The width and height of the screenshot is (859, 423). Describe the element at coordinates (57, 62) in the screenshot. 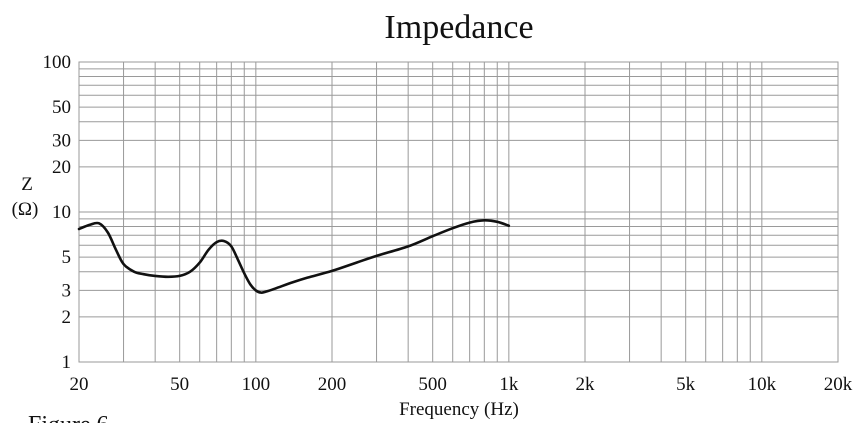

I see `y-tick-label: 100` at that location.